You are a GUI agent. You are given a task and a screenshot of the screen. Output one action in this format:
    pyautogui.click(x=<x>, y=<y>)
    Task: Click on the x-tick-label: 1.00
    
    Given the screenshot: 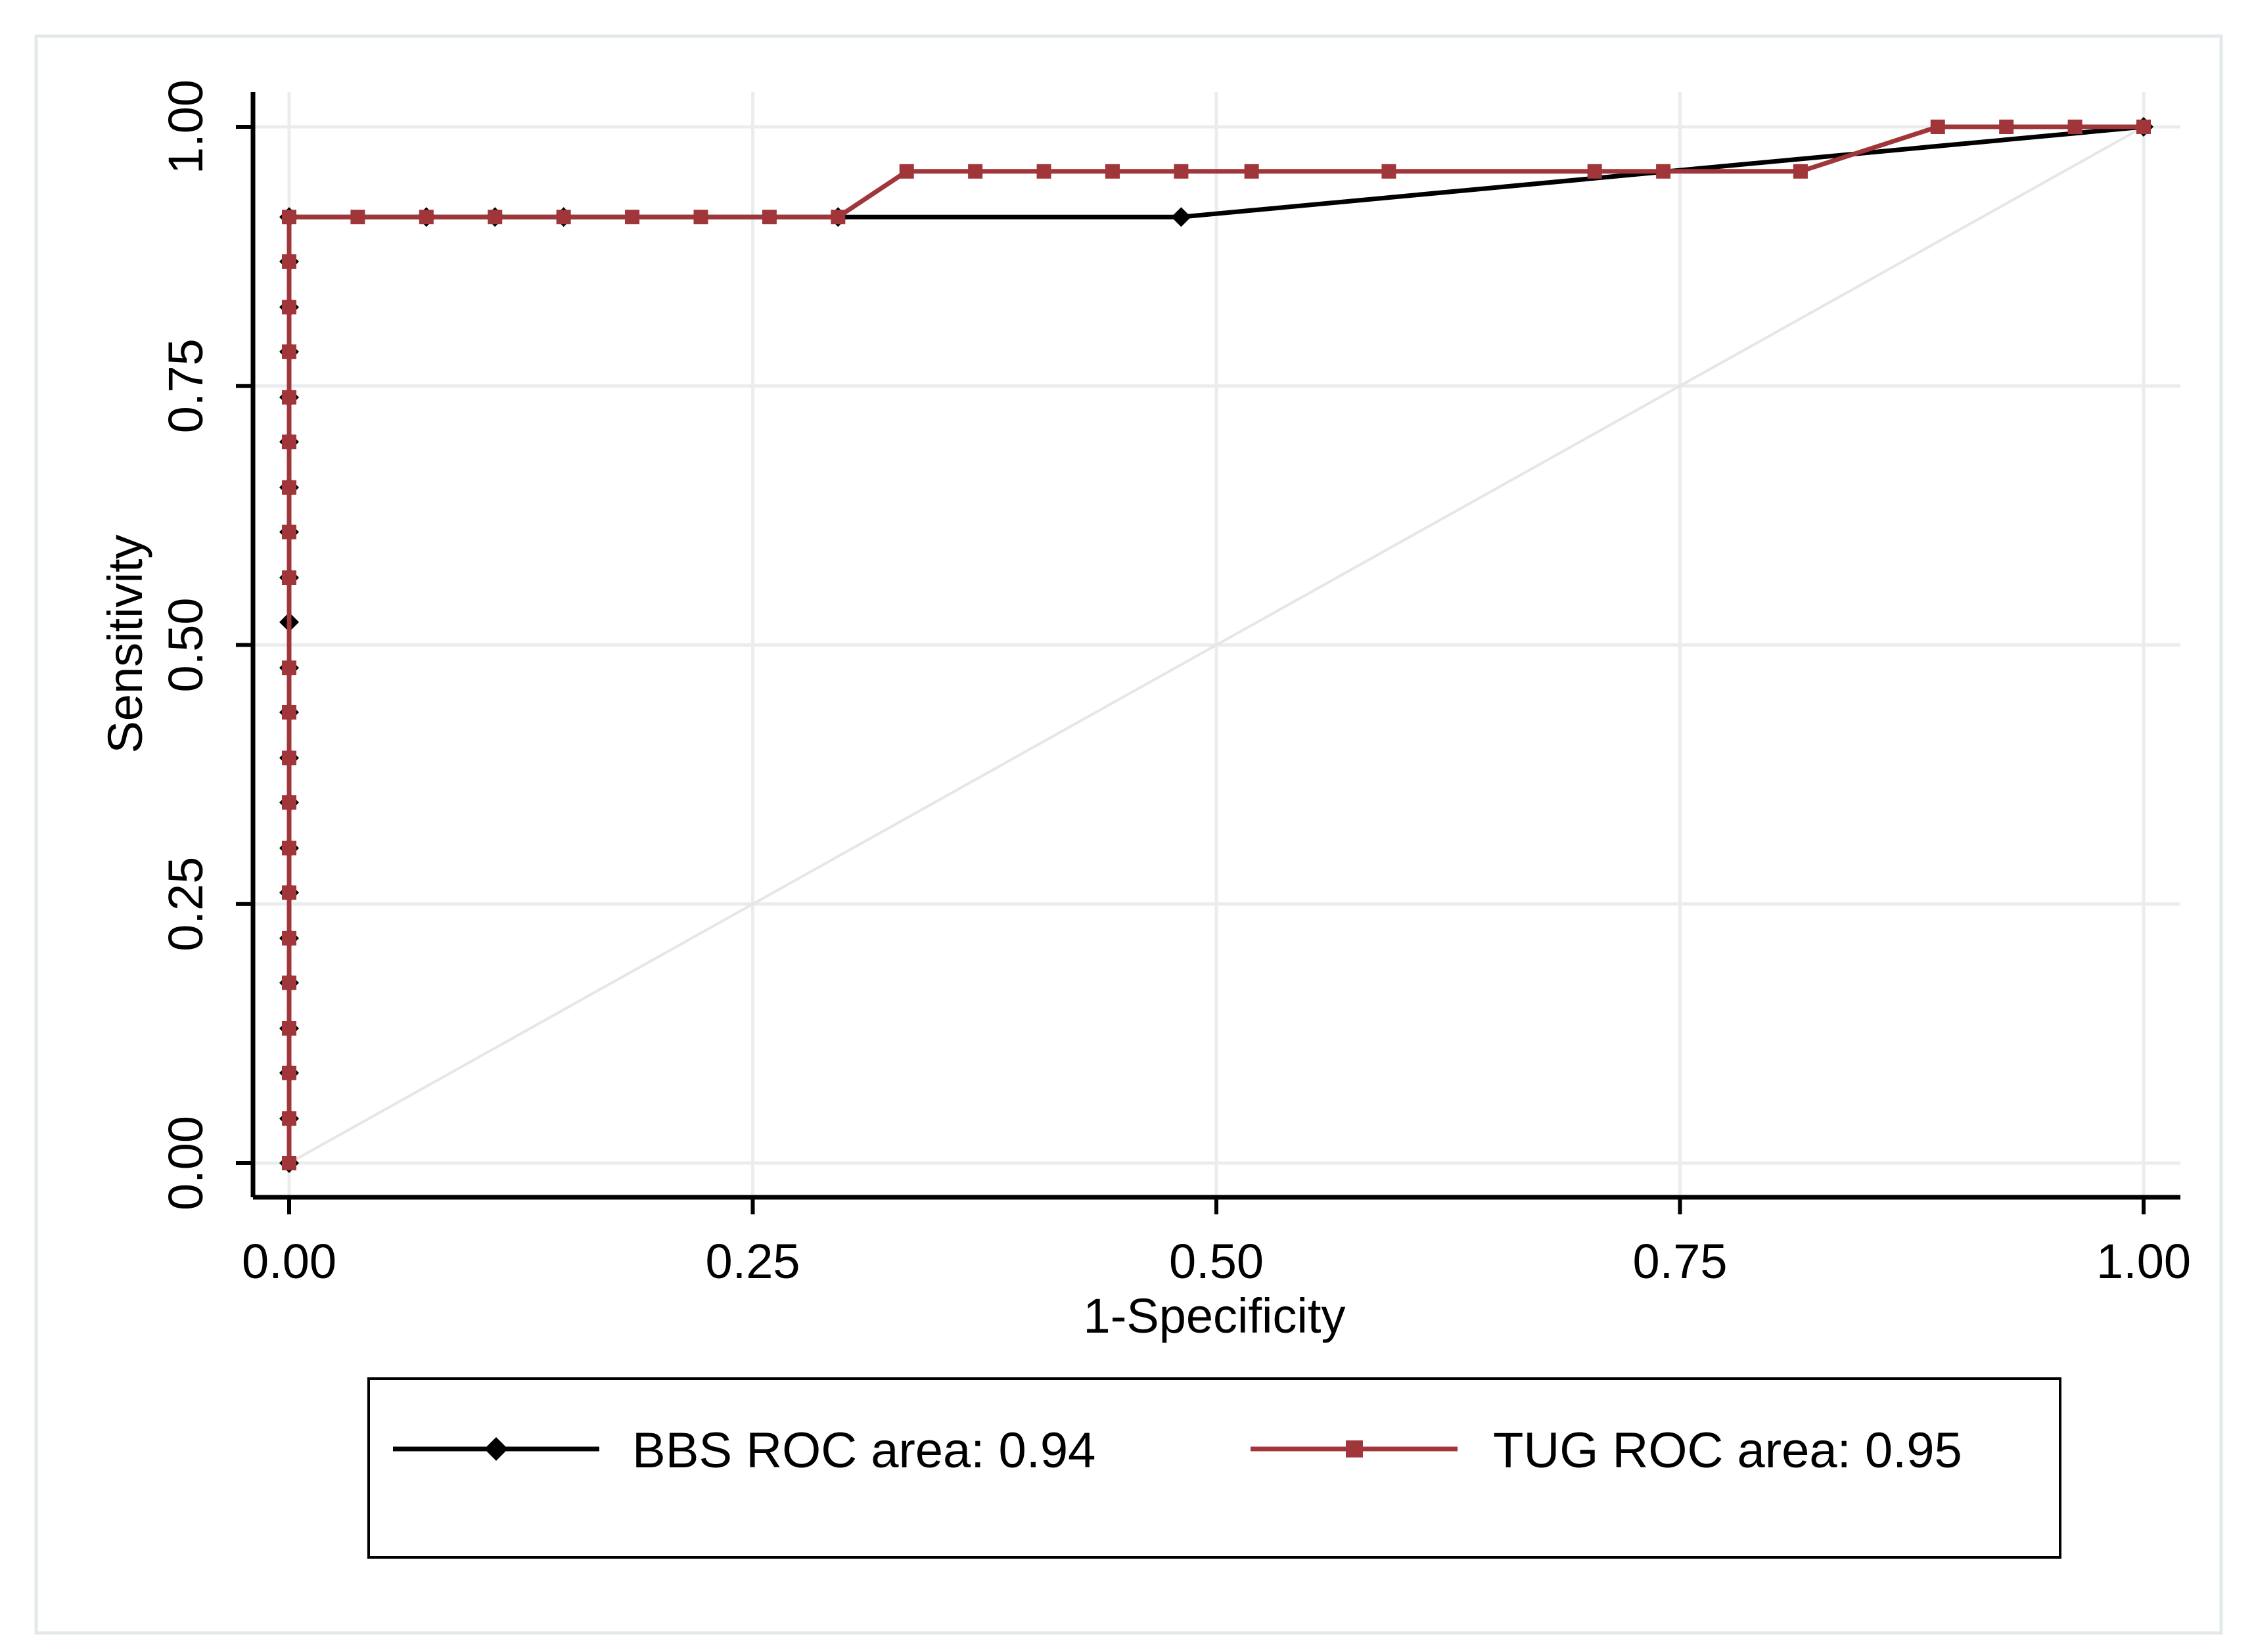 What is the action you would take?
    pyautogui.click(x=2143, y=1261)
    